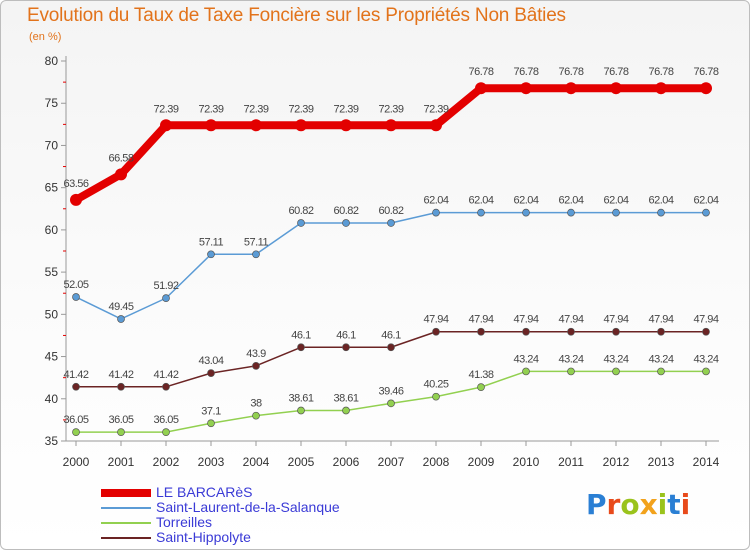 The image size is (750, 550). What do you see at coordinates (685, 504) in the screenshot?
I see `logo-letter: i` at bounding box center [685, 504].